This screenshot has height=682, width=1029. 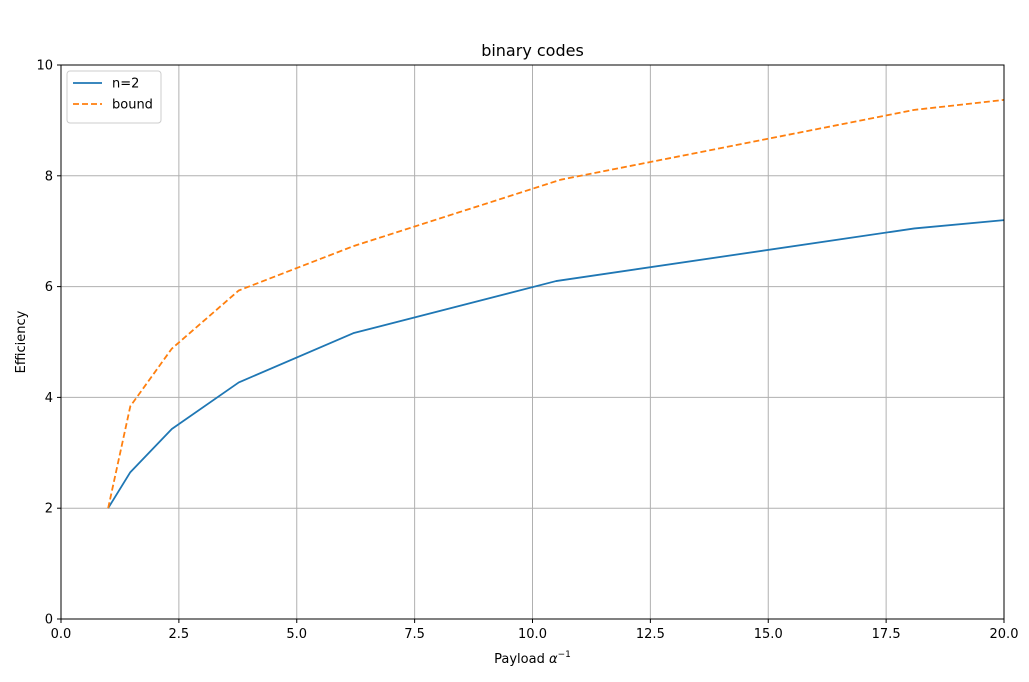 I want to click on y-tick-label: 4, so click(x=49, y=398).